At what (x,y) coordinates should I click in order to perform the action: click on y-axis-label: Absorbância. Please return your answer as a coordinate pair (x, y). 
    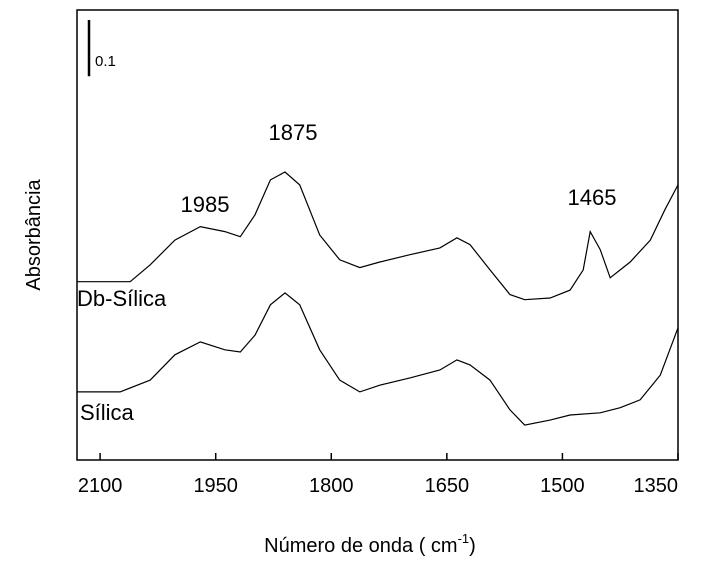
    Looking at the image, I should click on (34, 235).